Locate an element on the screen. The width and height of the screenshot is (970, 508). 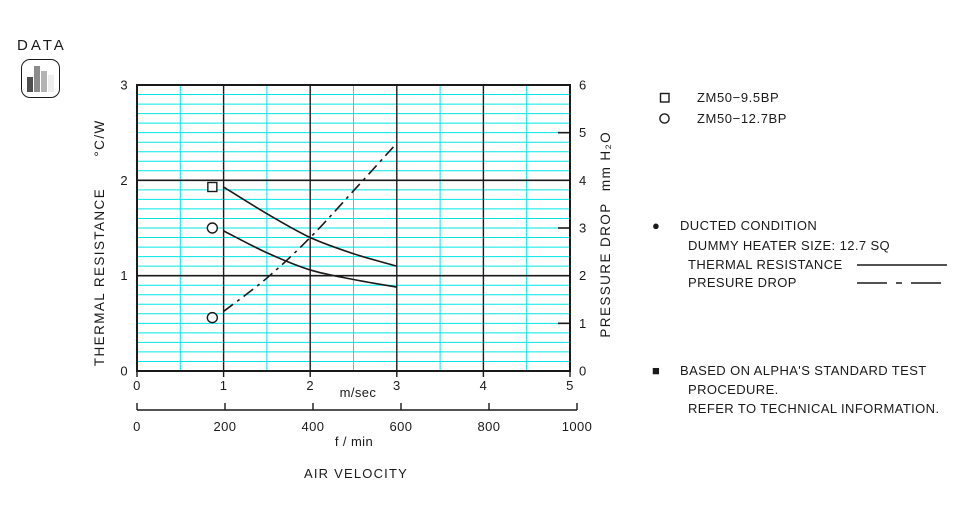
square-marker-icon is located at coordinates (666, 97).